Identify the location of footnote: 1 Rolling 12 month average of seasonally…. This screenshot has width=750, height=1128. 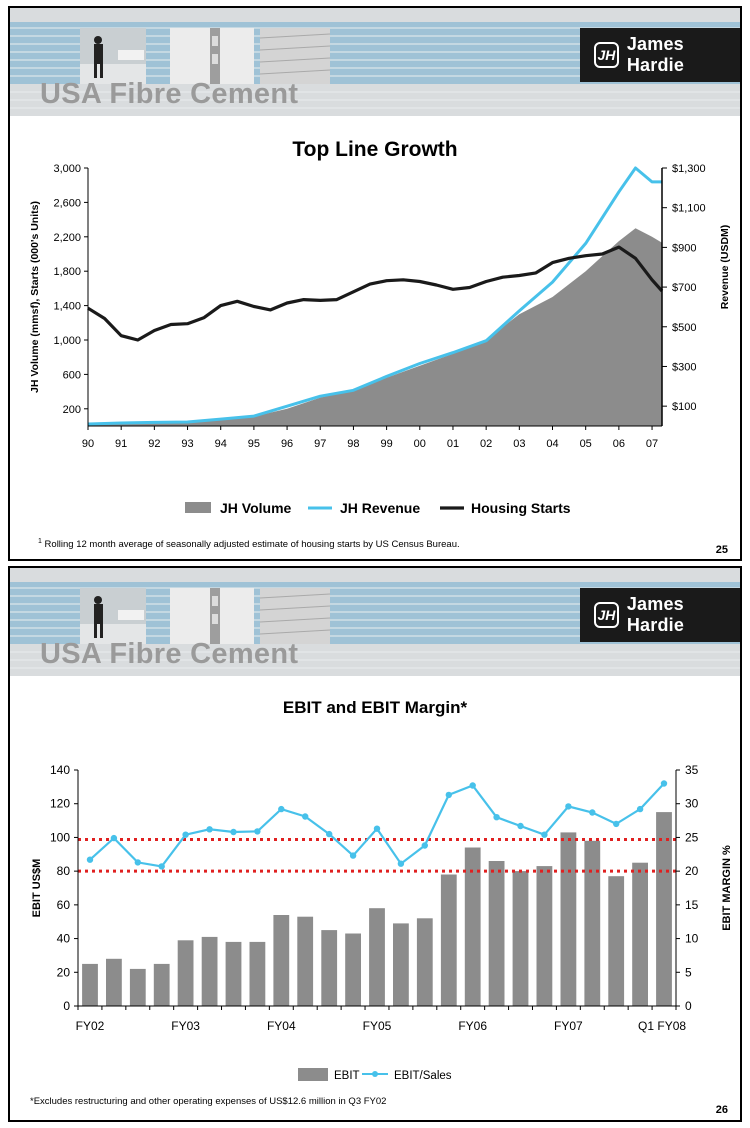
(249, 544).